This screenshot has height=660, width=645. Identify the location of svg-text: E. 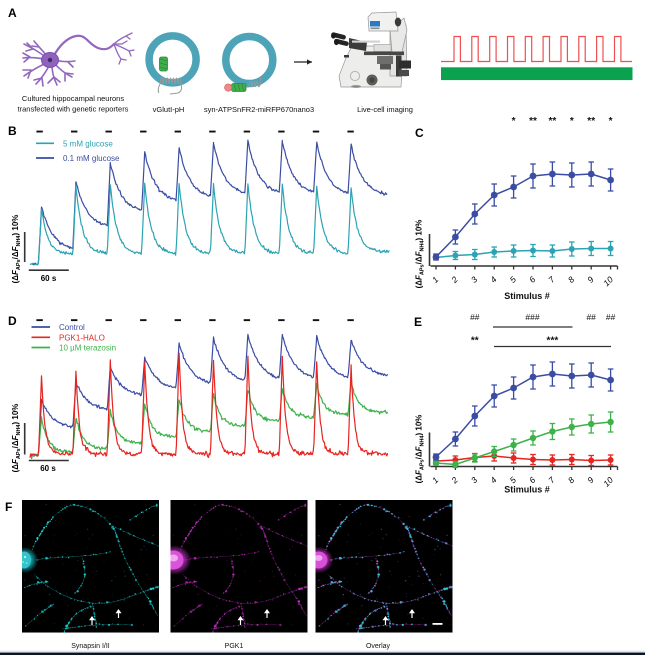
(418, 322).